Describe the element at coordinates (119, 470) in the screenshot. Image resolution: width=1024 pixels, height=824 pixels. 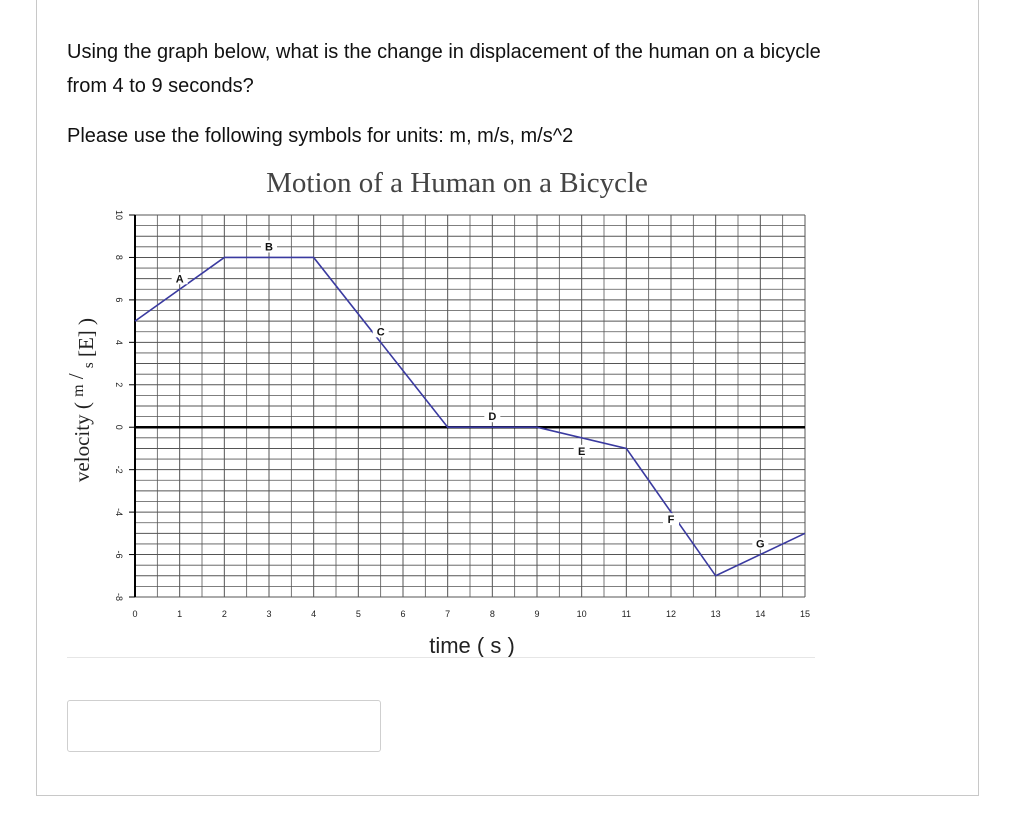
I see `y-tick-label: -2` at that location.